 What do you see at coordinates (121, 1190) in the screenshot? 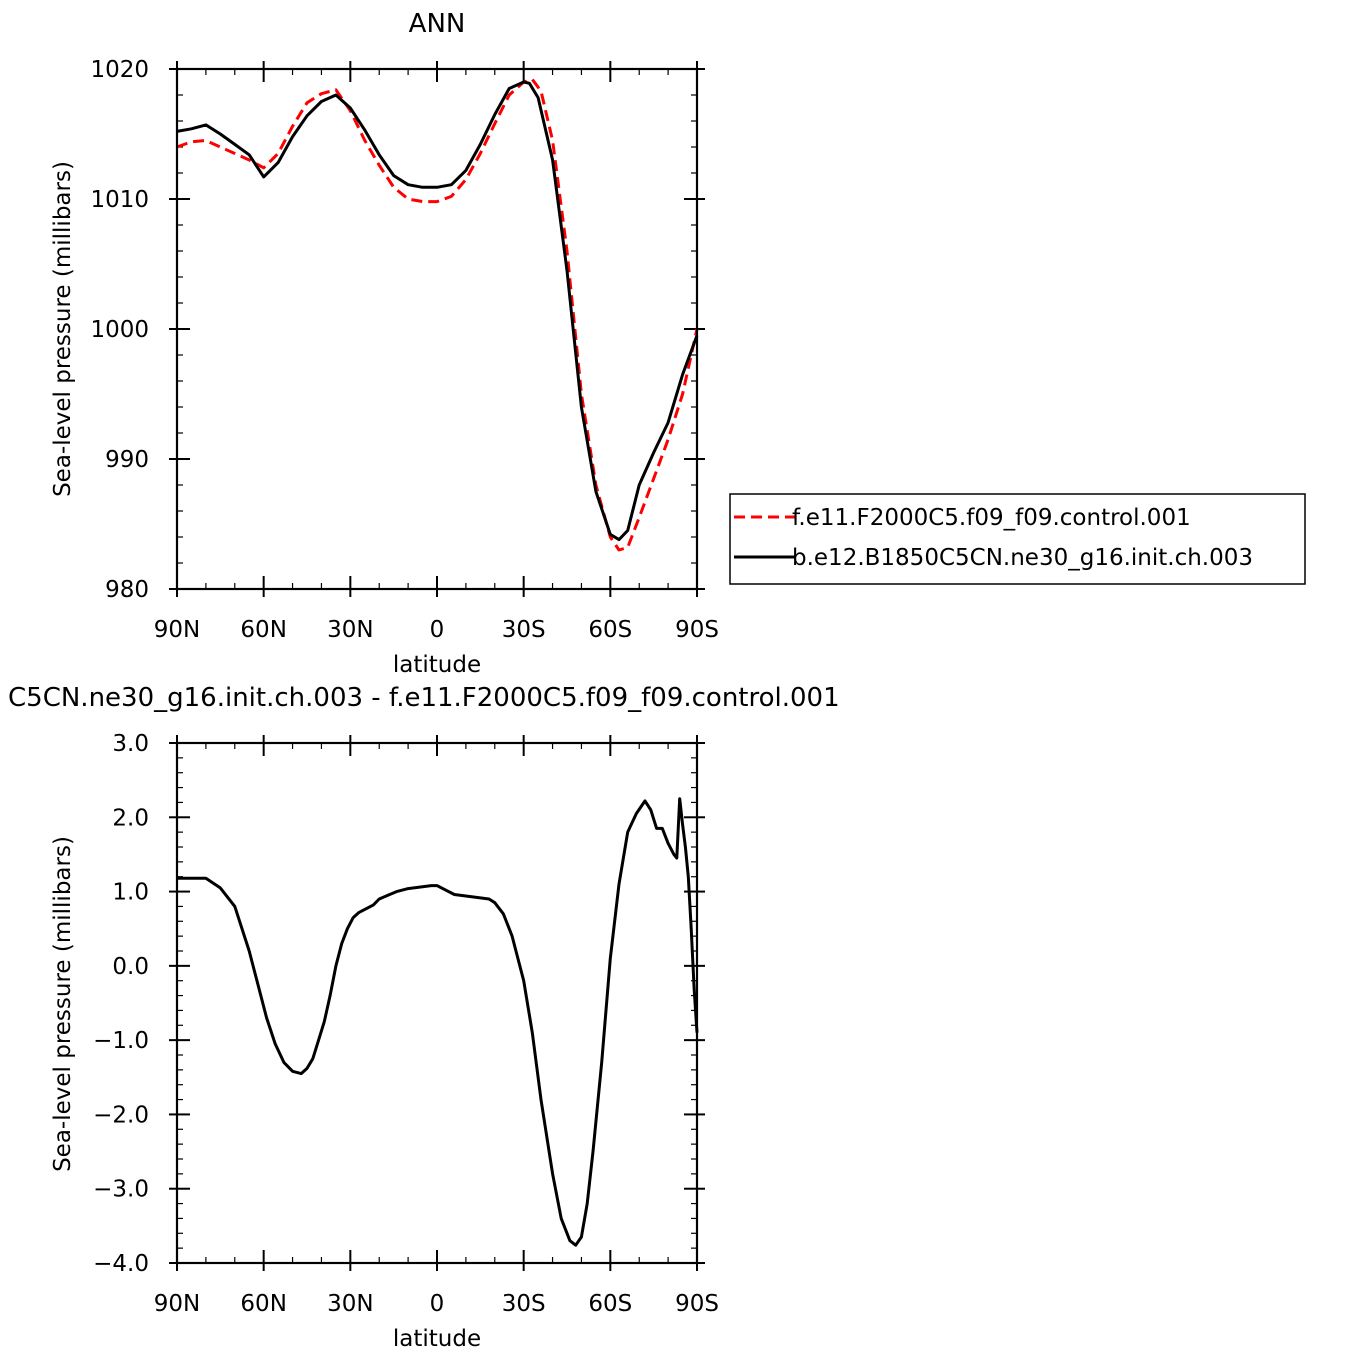
I see `y-tick-label: −3.0` at bounding box center [121, 1190].